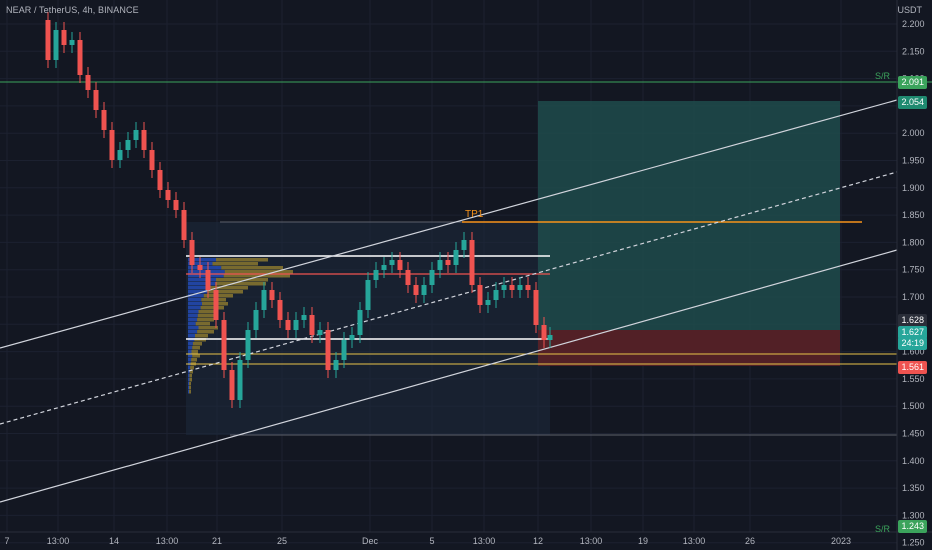  I want to click on price-tick-label: 1.250, so click(913, 543).